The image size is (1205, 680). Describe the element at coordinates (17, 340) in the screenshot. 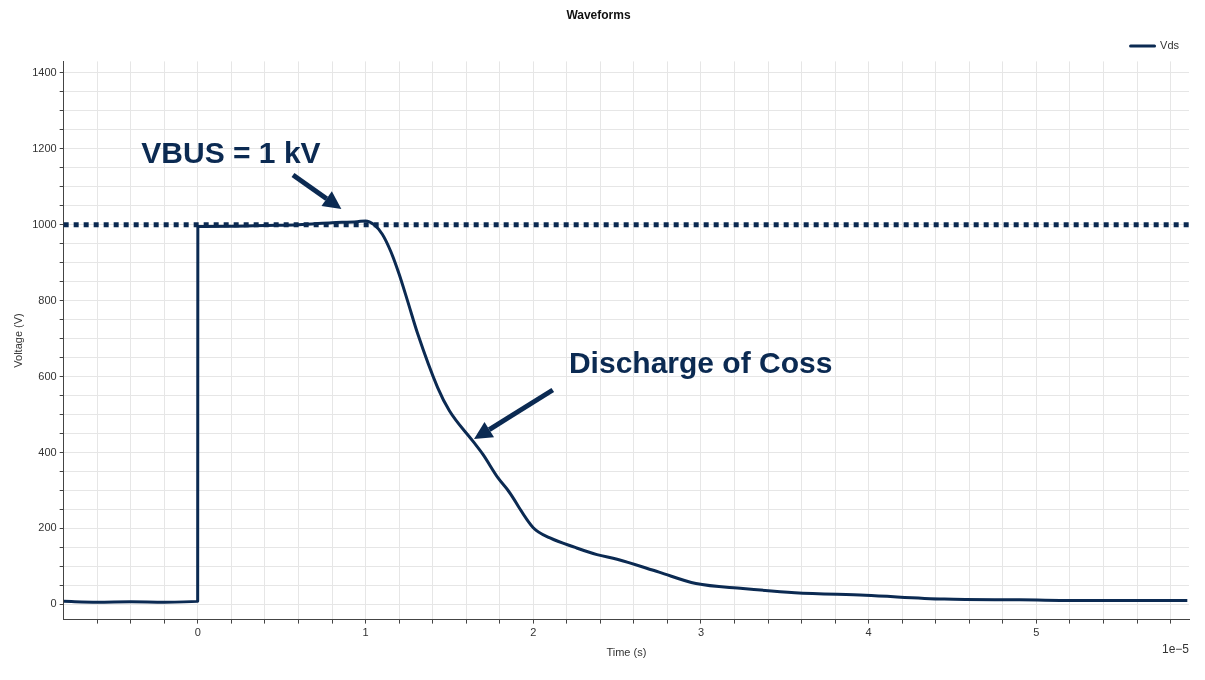

I see `y-axis-title: Voltage (V)` at that location.